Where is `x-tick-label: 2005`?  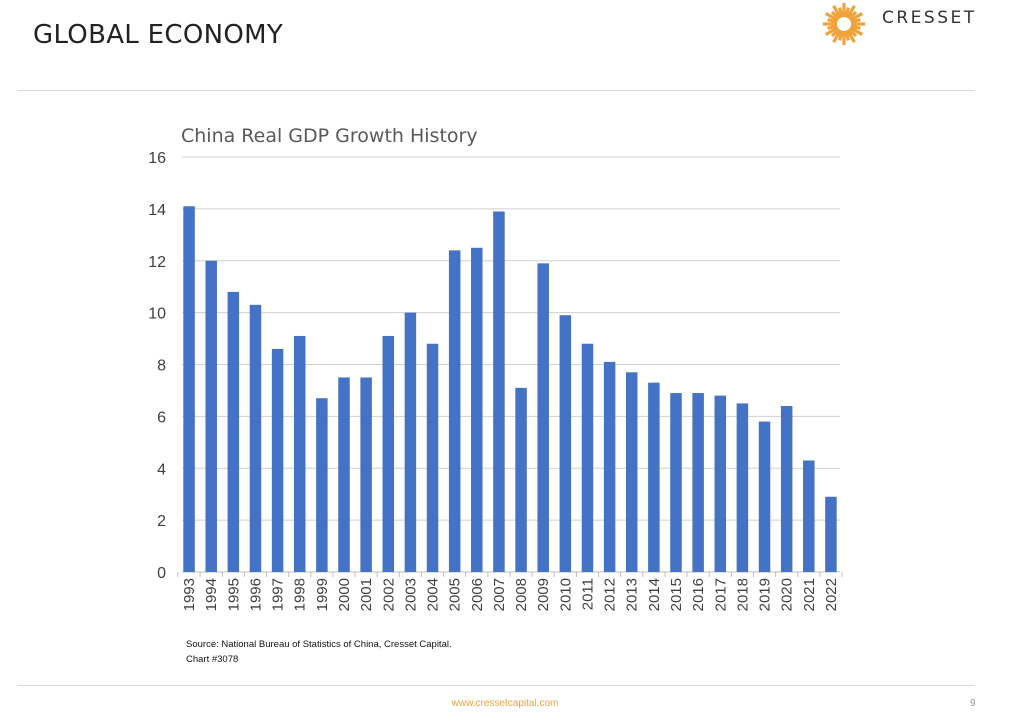
x-tick-label: 2005 is located at coordinates (455, 594).